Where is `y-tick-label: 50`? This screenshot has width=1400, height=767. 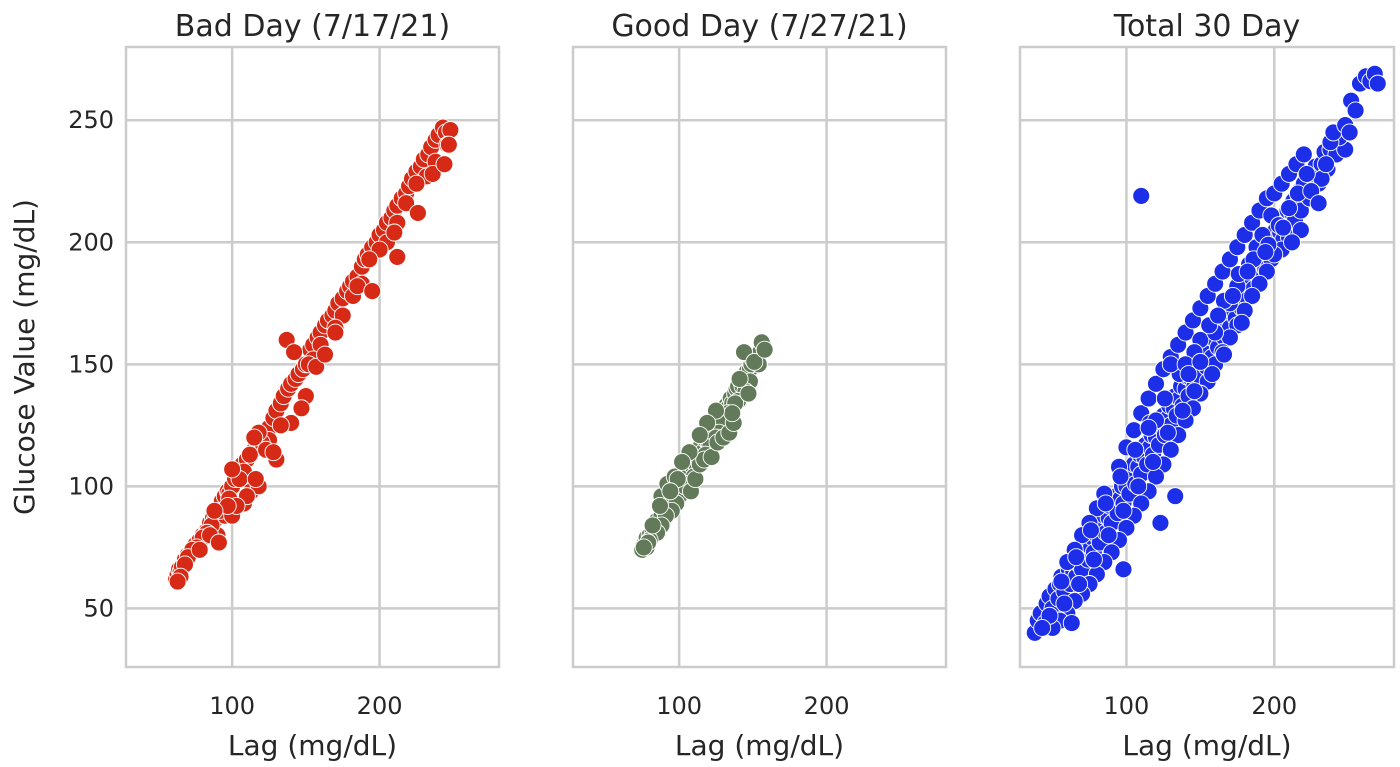 y-tick-label: 50 is located at coordinates (98, 608).